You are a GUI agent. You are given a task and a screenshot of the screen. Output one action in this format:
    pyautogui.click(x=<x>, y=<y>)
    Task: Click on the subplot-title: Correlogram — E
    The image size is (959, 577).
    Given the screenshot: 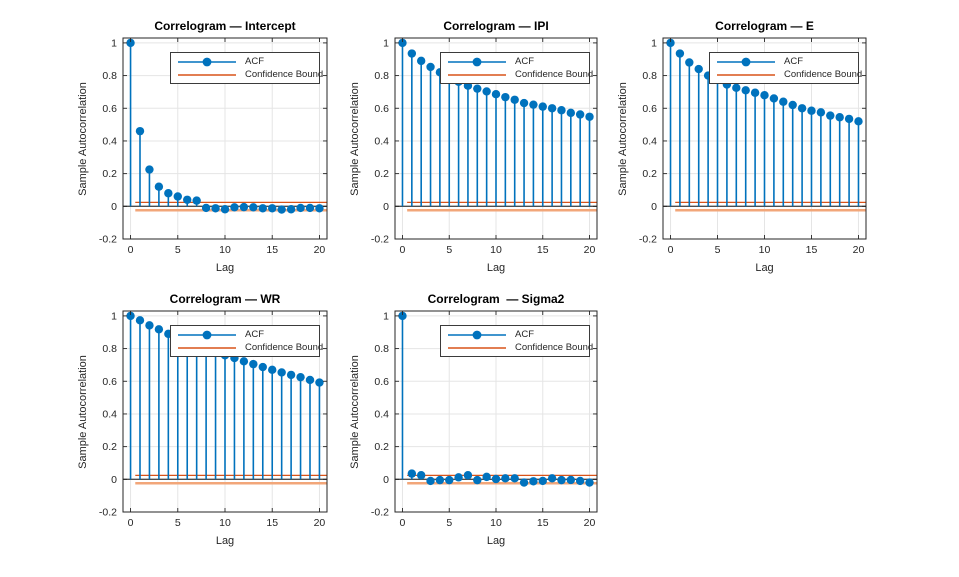 What is the action you would take?
    pyautogui.click(x=764, y=26)
    